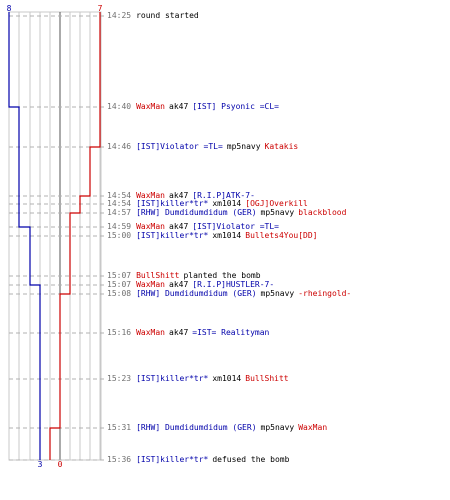 Image resolution: width=450 pixels, height=500 pixels. I want to click on event-row: 14:54 WaxMan ak47 [R.I.P]ATK-7-, so click(183, 196).